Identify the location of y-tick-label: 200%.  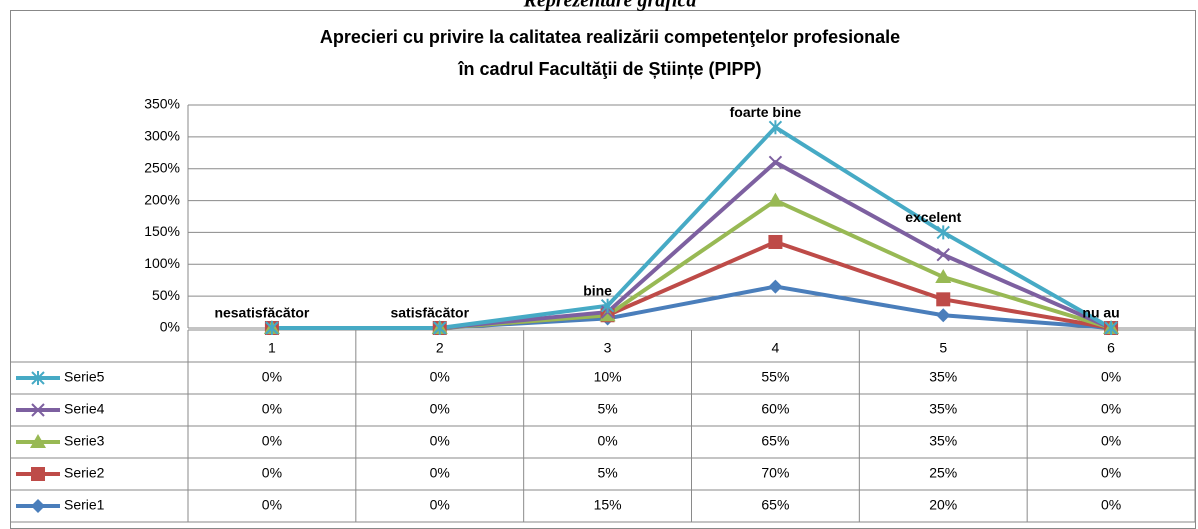
(162, 199).